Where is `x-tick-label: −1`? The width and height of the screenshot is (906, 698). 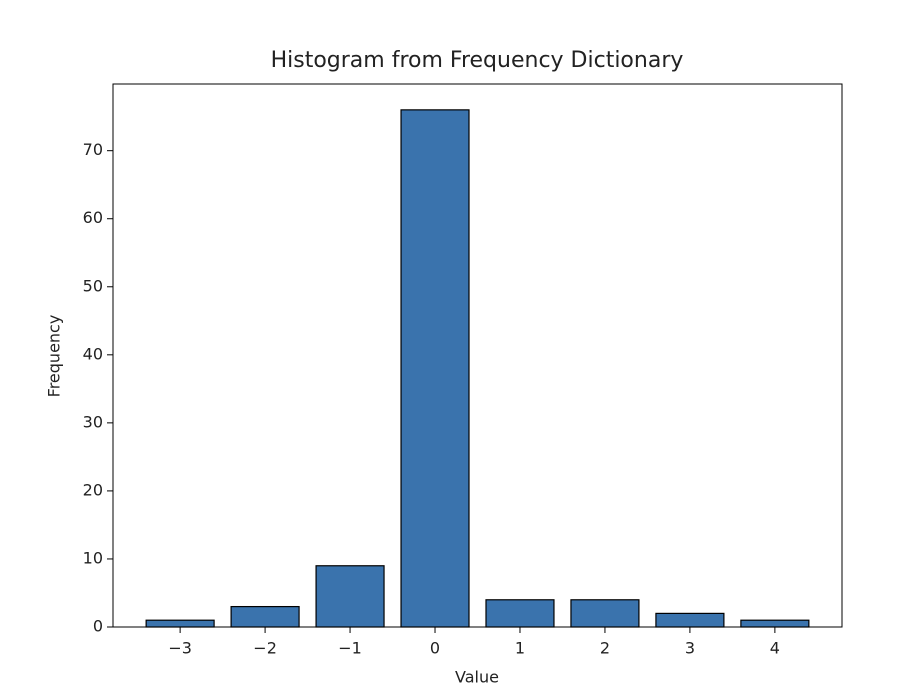
x-tick-label: −1 is located at coordinates (350, 648).